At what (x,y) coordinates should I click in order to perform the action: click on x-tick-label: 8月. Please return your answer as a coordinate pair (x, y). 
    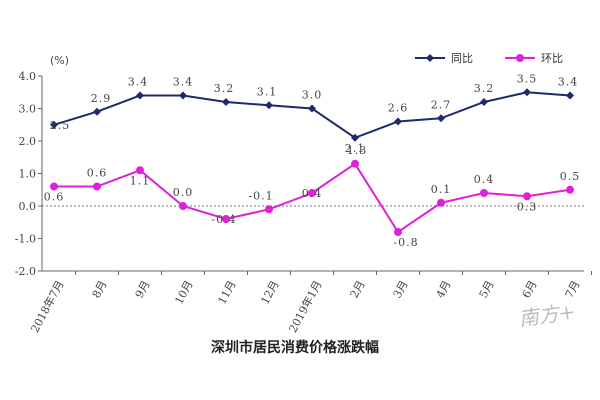
    Looking at the image, I should click on (100, 289).